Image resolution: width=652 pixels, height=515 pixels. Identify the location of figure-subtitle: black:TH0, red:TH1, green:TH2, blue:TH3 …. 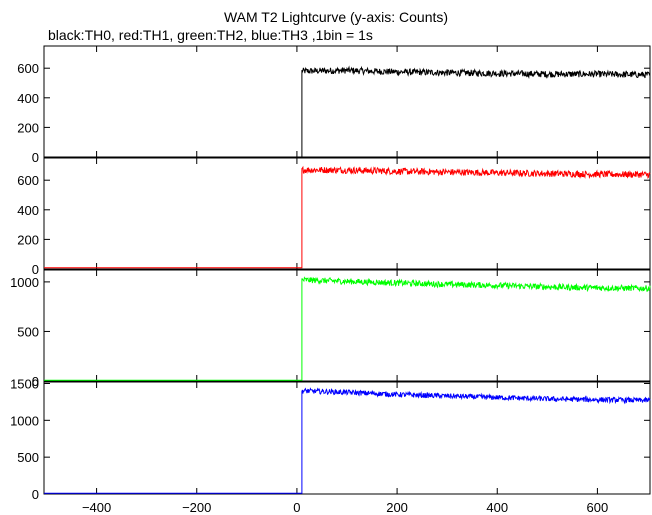
(210, 35).